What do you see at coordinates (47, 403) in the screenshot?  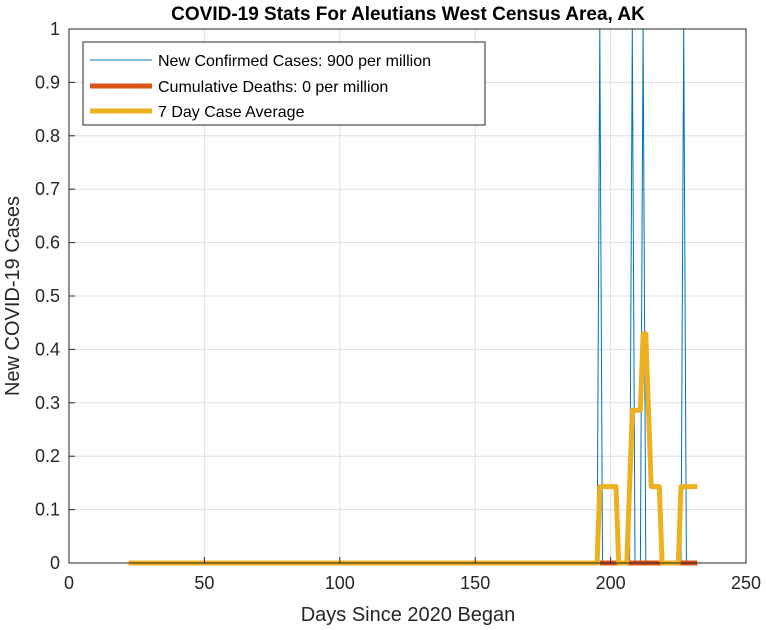 I see `y-tick-label: 0.3` at bounding box center [47, 403].